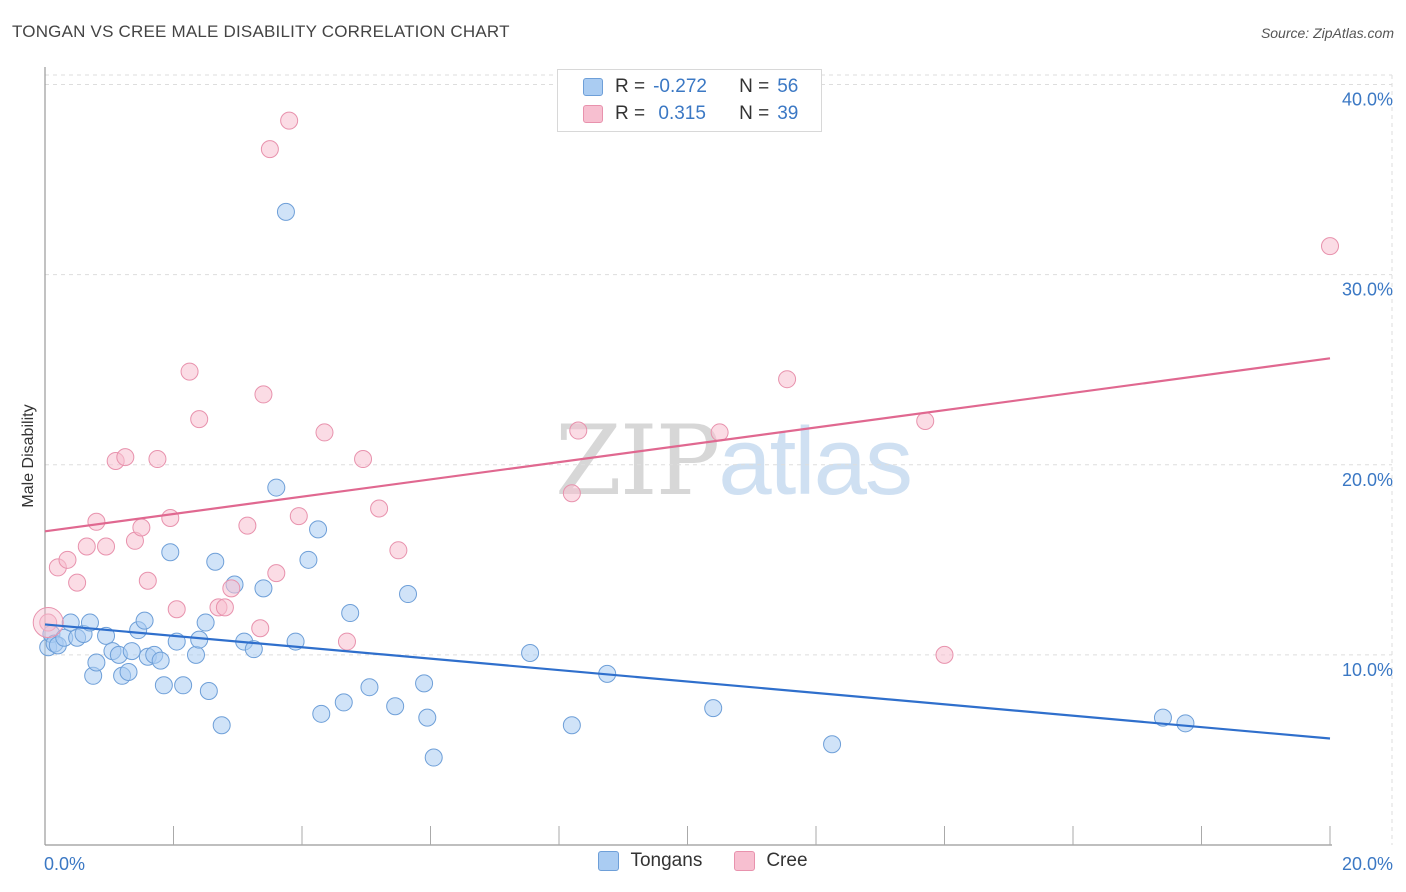 Image resolution: width=1406 pixels, height=892 pixels. Describe the element at coordinates (64, 864) in the screenshot. I see `x-tick-label-min: 0.0%` at that location.